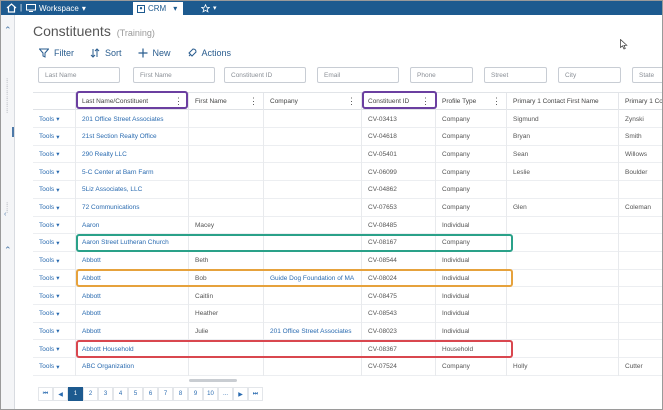 The width and height of the screenshot is (663, 410). What do you see at coordinates (132, 172) in the screenshot?
I see `cell-name: 5-C Center at Barn Farm` at bounding box center [132, 172].